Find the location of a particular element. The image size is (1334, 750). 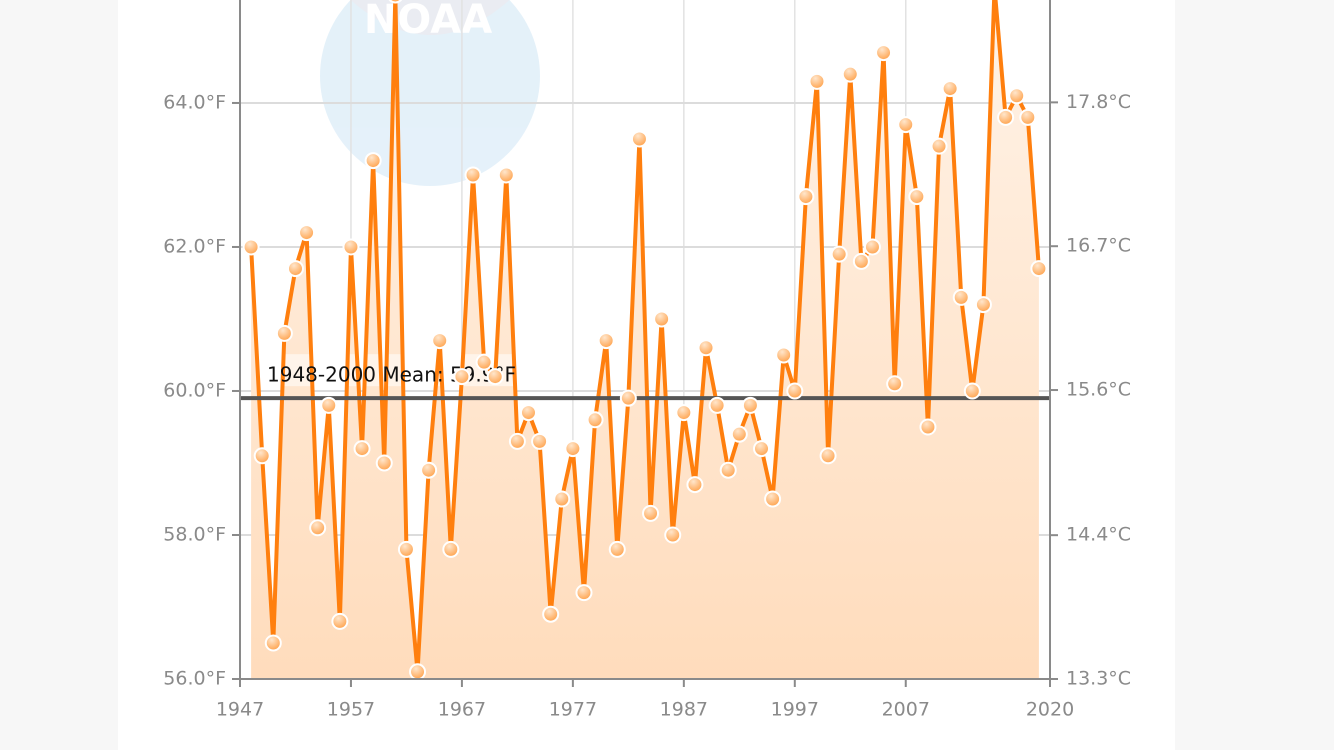

x-tick-label: 1997 is located at coordinates (795, 710).